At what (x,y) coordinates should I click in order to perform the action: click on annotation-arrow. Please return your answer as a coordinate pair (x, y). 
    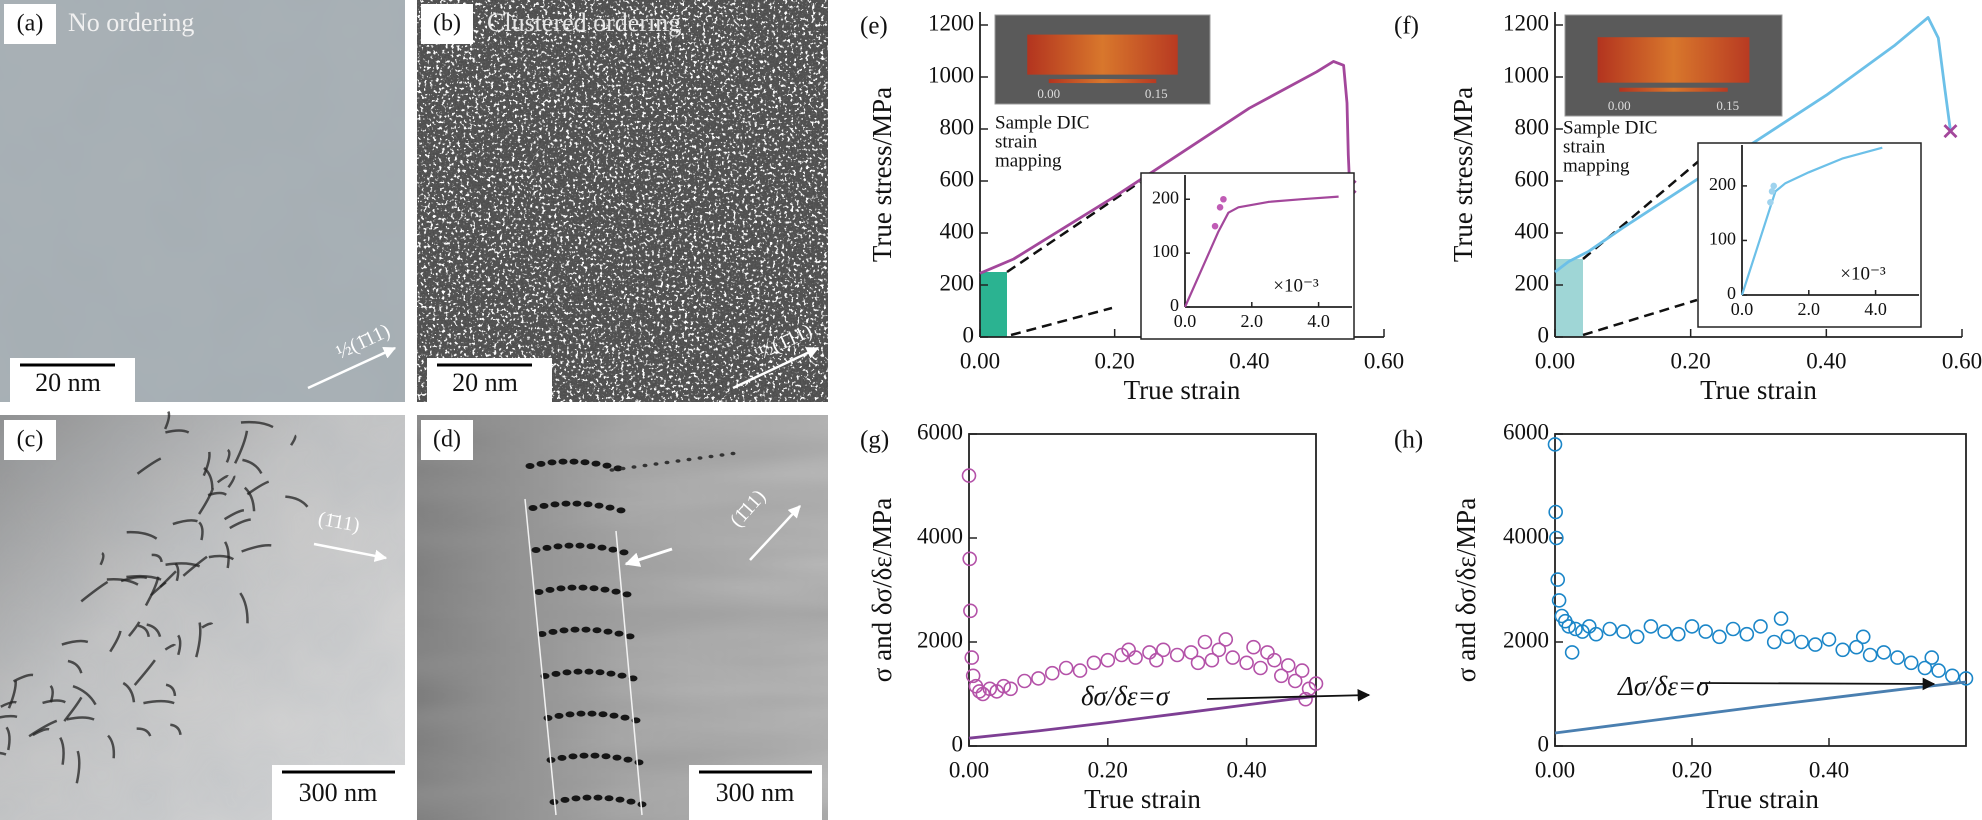
    Looking at the image, I should click on (1817, 684).